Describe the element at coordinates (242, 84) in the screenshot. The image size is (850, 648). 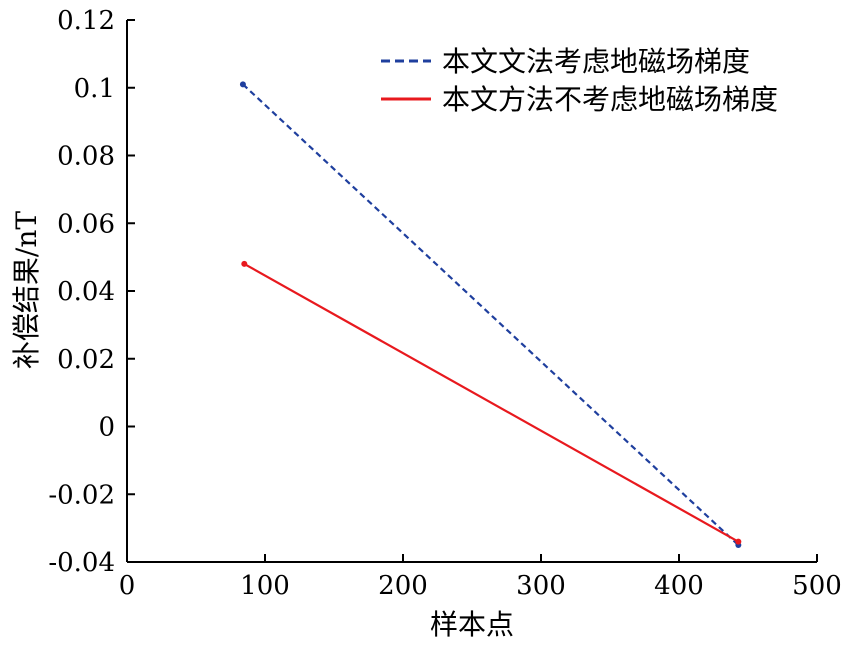
I see `series-point-with-gradient` at that location.